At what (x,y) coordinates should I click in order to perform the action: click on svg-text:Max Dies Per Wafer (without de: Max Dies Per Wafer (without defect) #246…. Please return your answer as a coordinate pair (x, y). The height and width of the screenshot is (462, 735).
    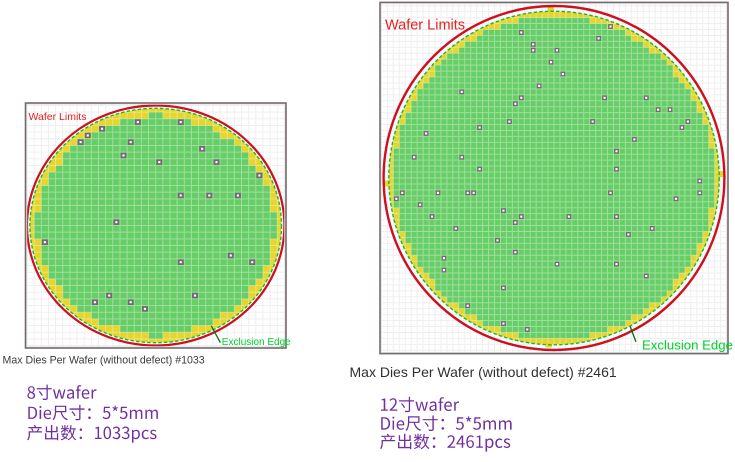
    Looking at the image, I should click on (483, 372).